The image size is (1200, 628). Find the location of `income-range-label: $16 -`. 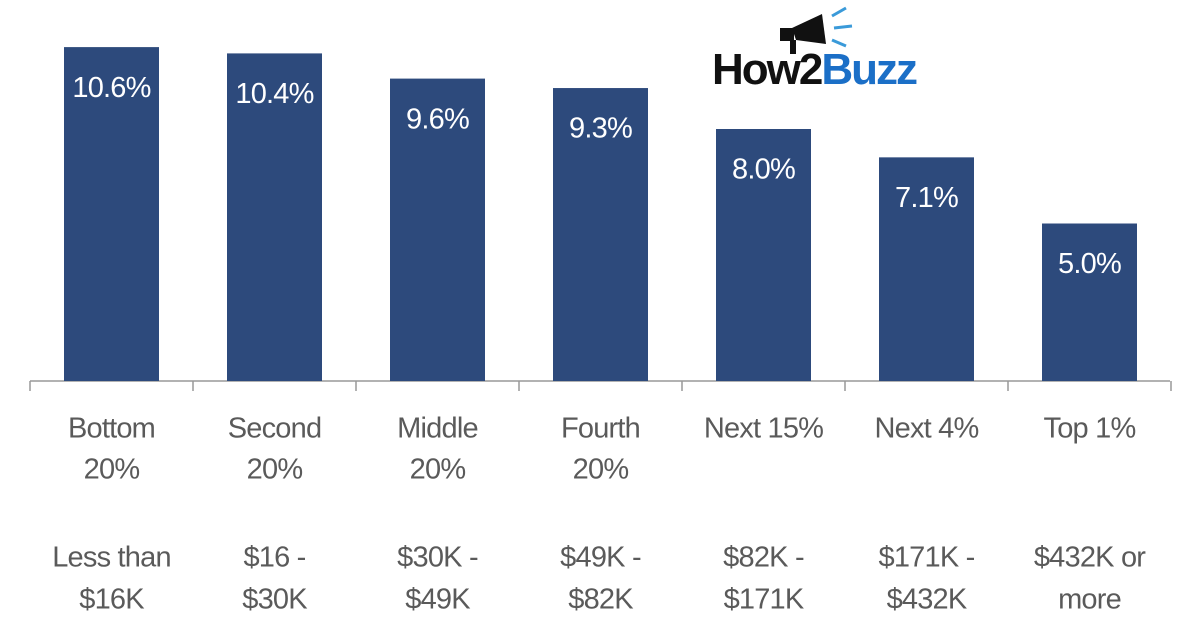

income-range-label: $16 - is located at coordinates (274, 558).